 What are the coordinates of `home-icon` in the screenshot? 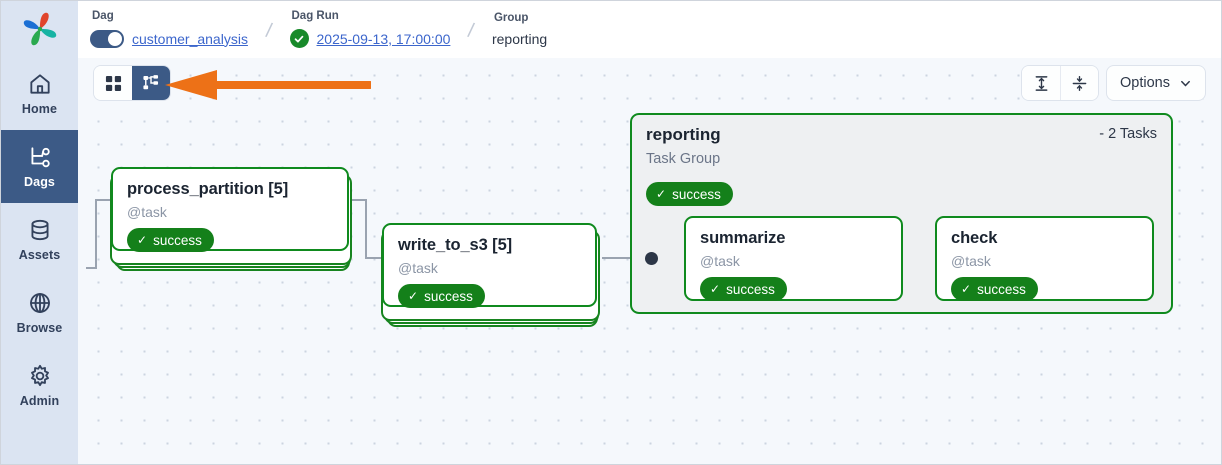 It's located at (39, 84).